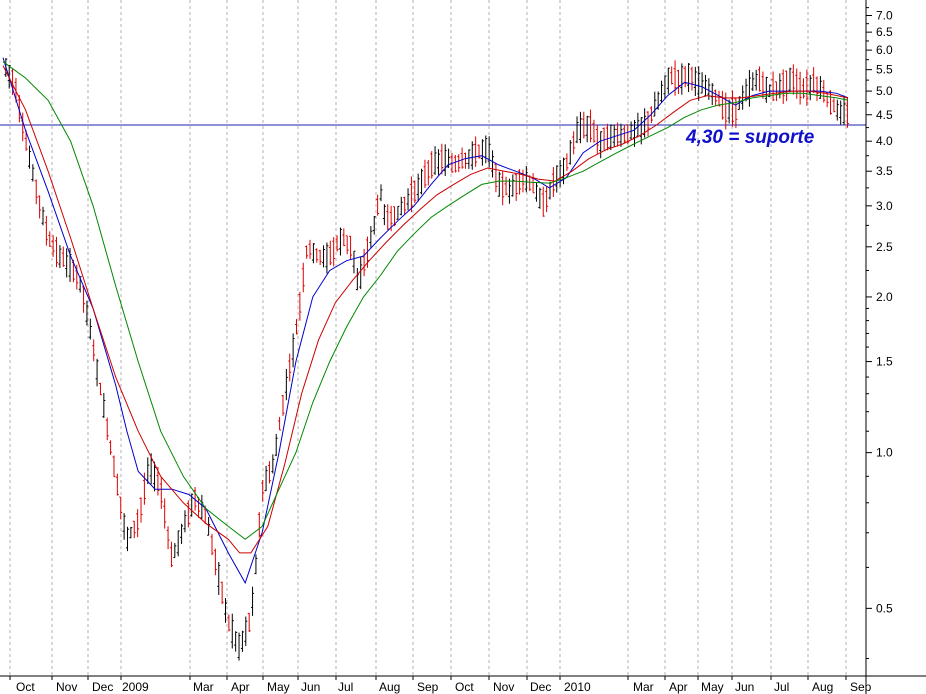 This screenshot has height=694, width=926. What do you see at coordinates (884, 141) in the screenshot?
I see `y-tick-label: 4.0` at bounding box center [884, 141].